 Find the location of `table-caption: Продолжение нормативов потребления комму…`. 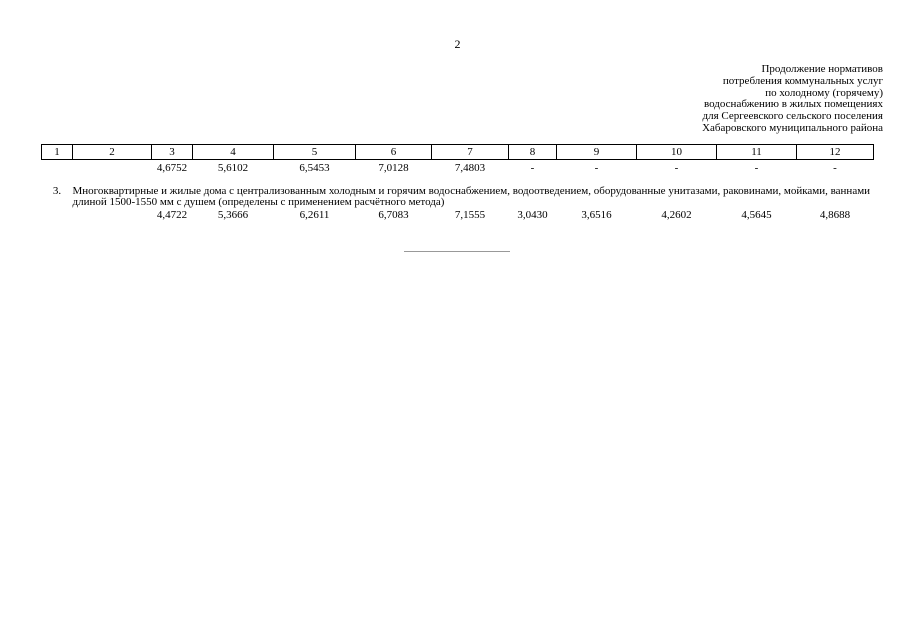

table-caption: Продолжение нормативов потребления комму… is located at coordinates (753, 99).